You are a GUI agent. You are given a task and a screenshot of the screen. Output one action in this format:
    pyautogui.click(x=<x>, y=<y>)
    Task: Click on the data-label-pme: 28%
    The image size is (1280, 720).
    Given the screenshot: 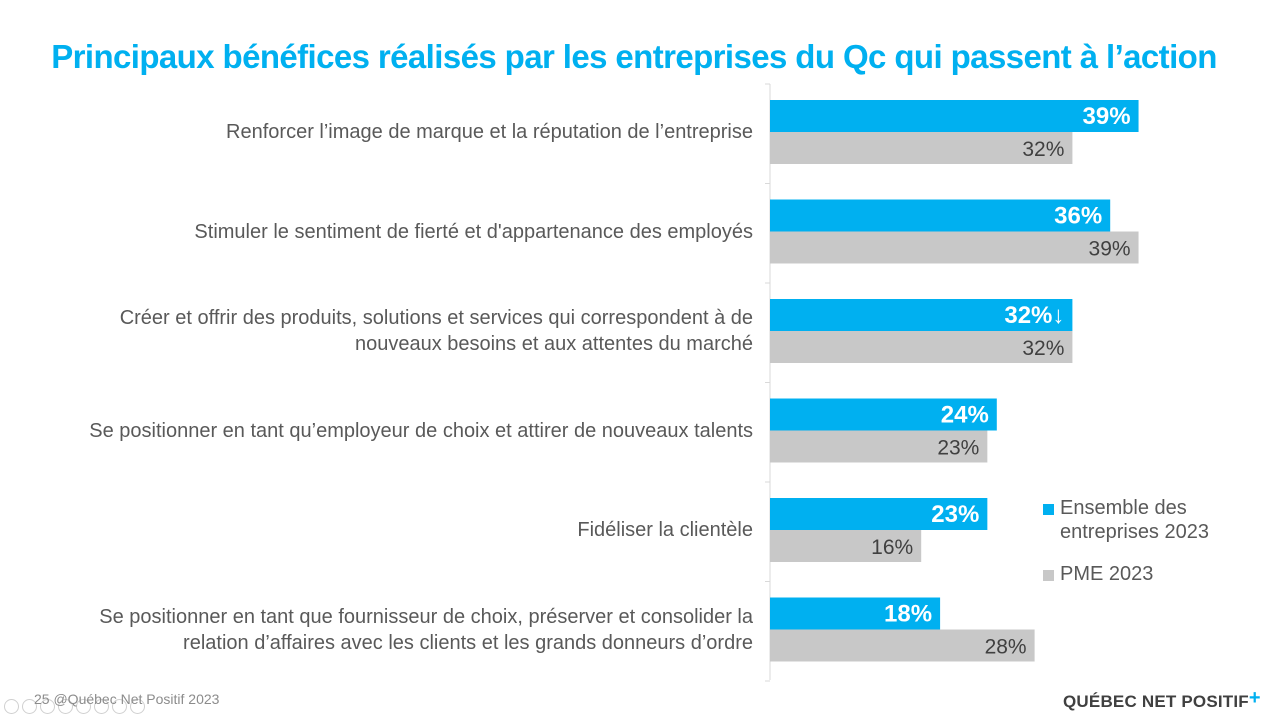 What is the action you would take?
    pyautogui.click(x=1006, y=647)
    